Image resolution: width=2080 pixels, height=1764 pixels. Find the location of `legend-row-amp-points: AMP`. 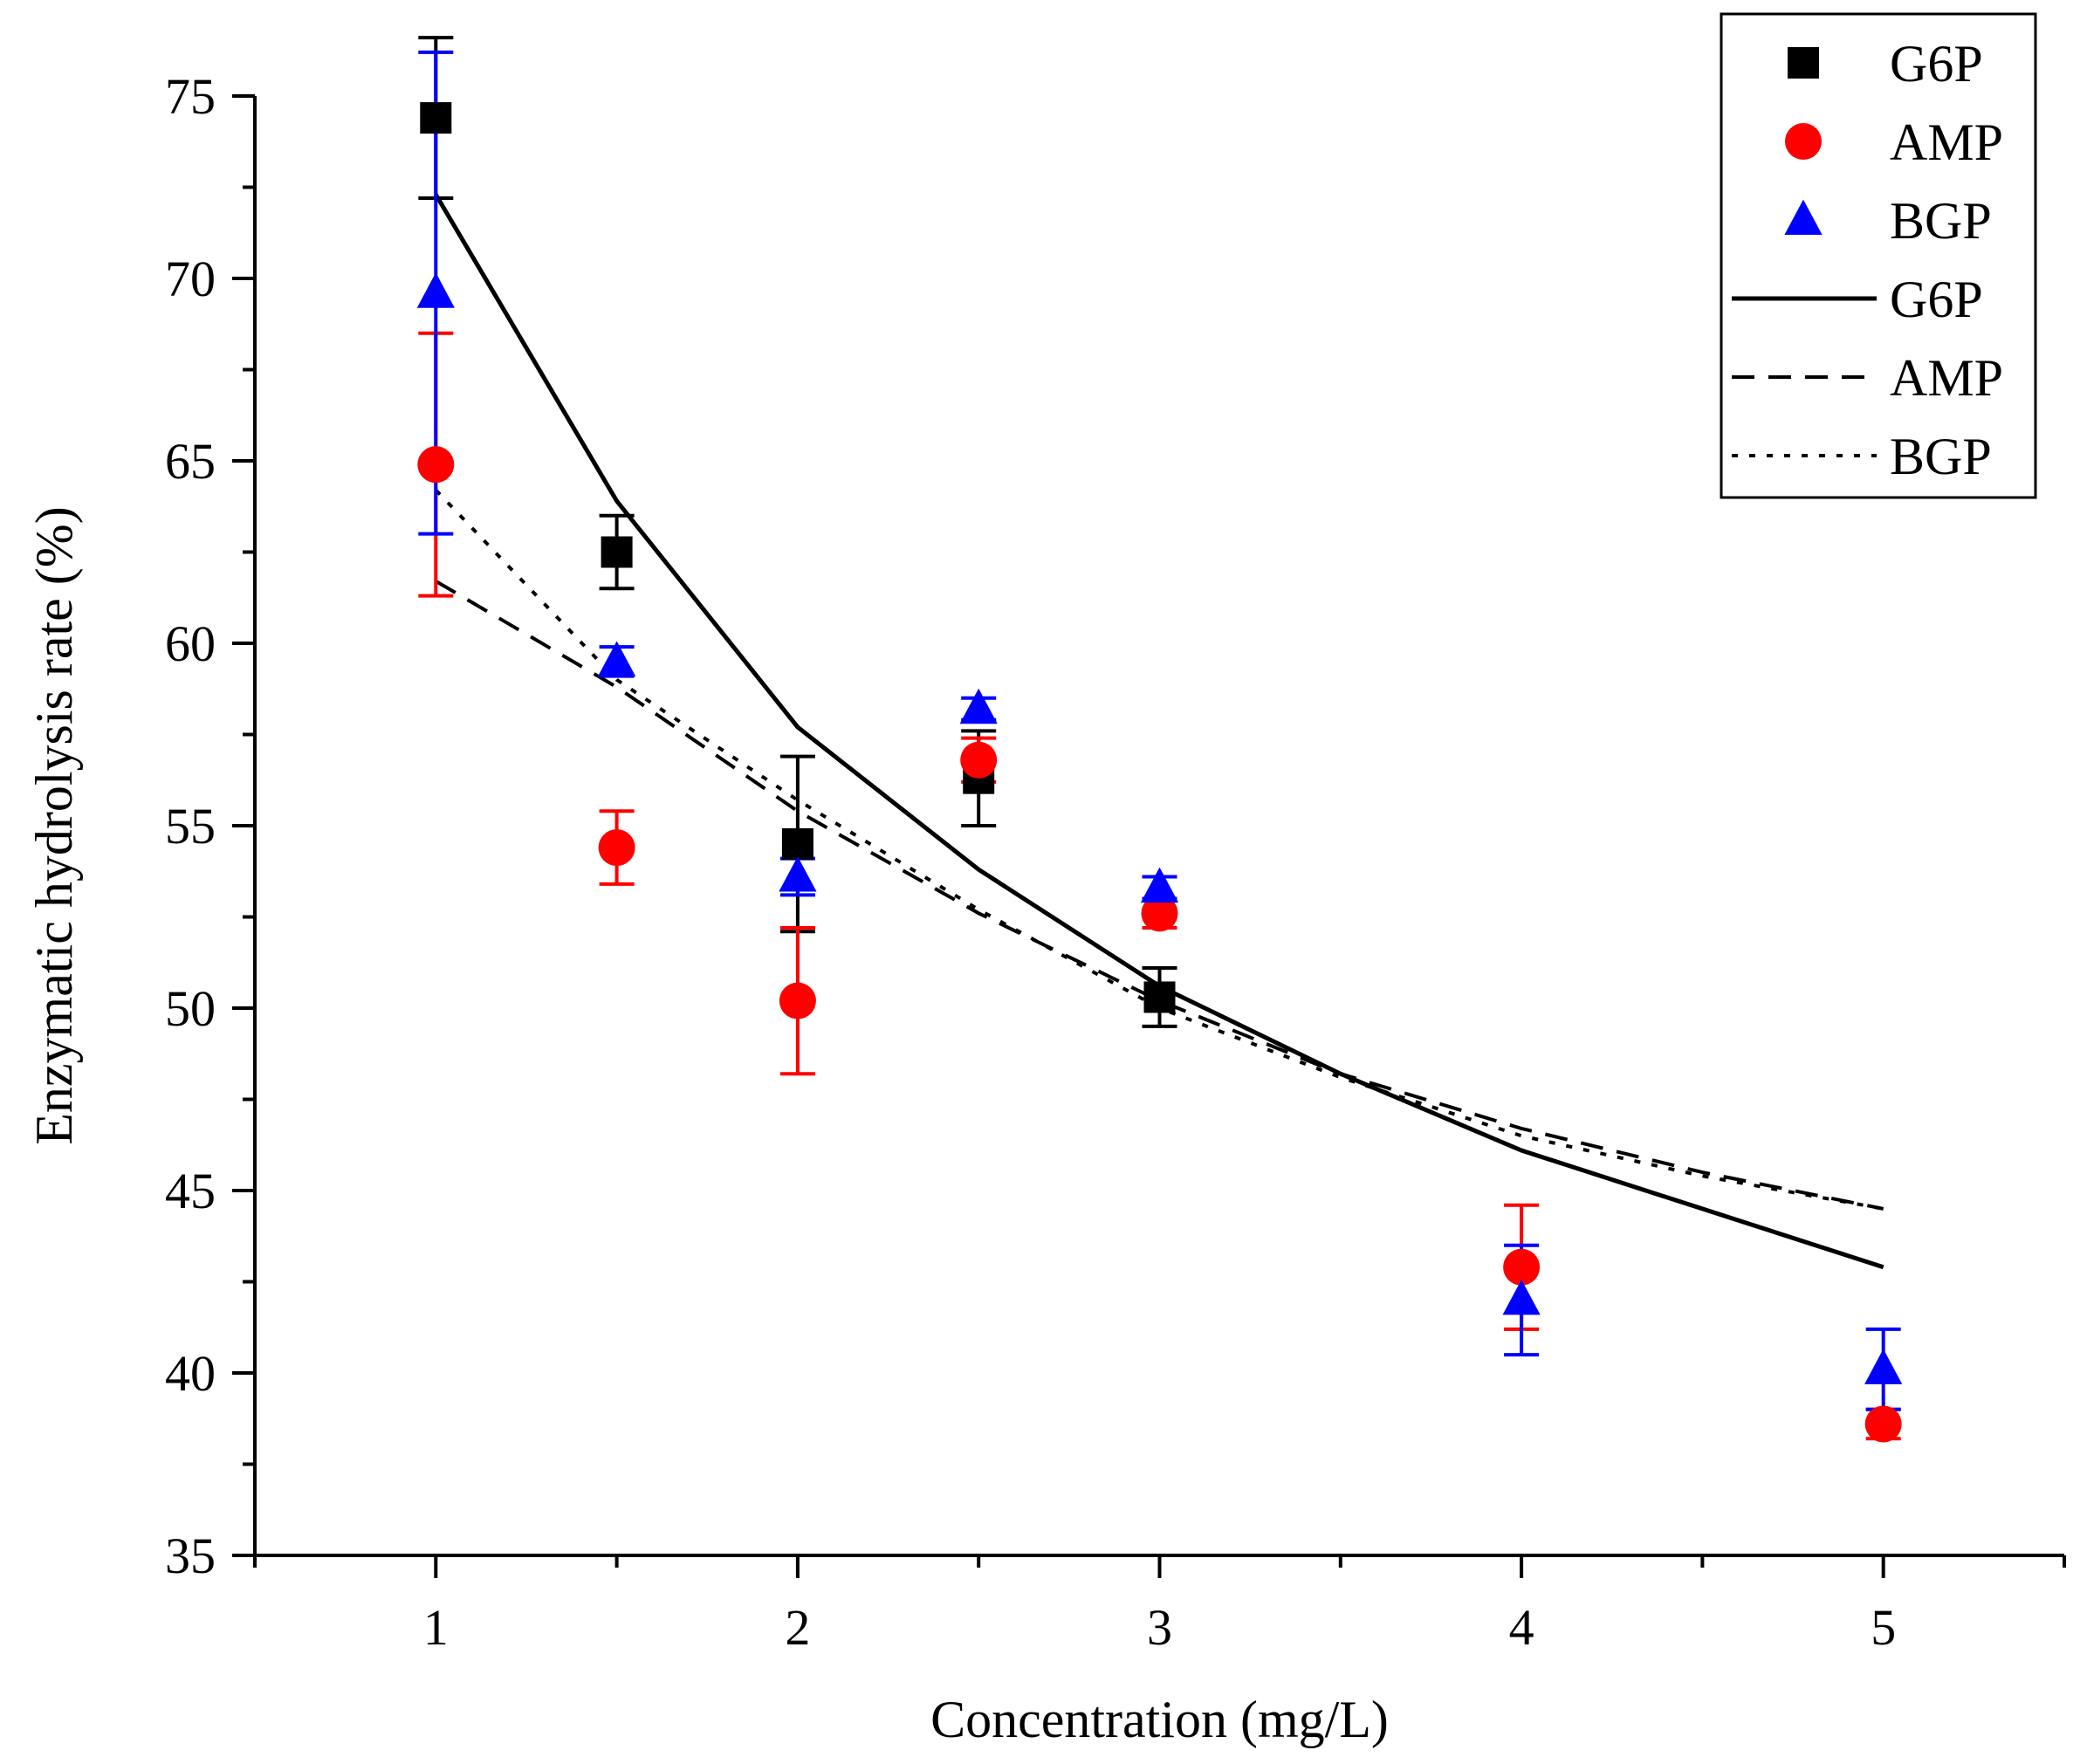

legend-row-amp-points: AMP is located at coordinates (1894, 142).